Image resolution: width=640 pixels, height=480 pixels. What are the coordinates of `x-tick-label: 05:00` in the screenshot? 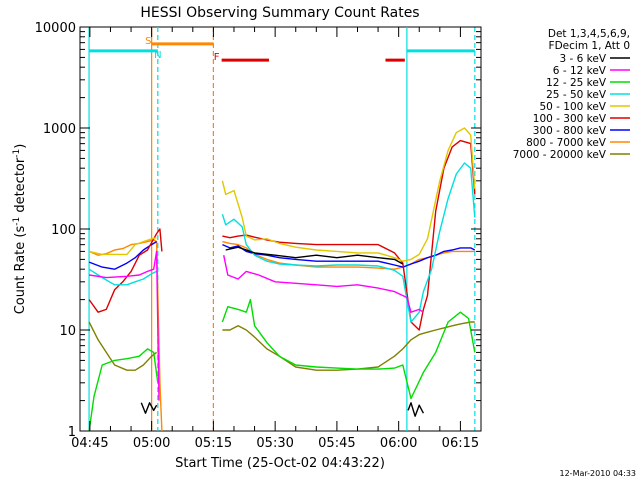 It's located at (151, 443).